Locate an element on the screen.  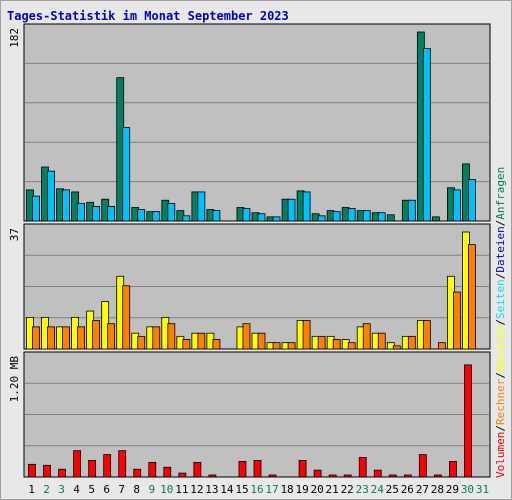
x-tick-label-day-3: 3 is located at coordinates (61, 489).